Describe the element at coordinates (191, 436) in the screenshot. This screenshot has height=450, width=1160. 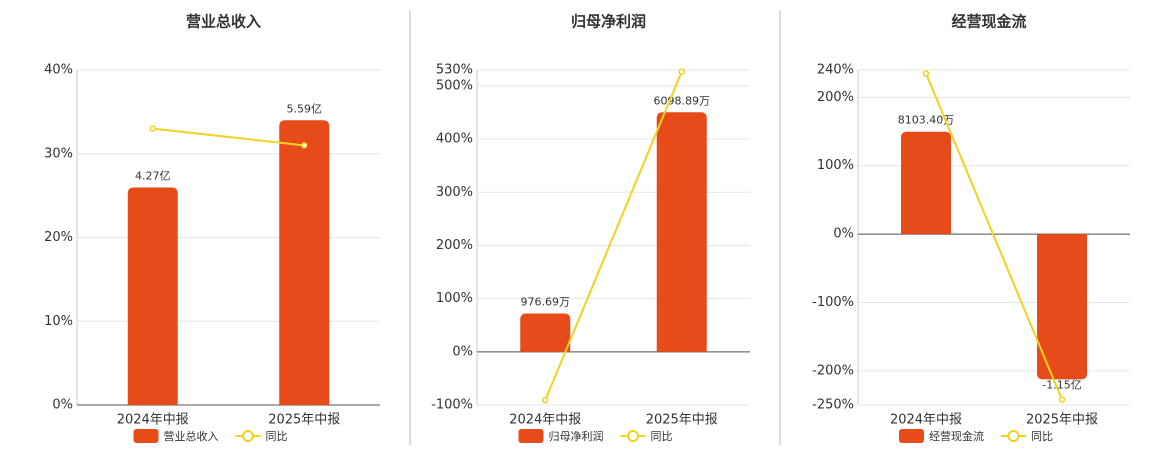
I see `legend-label: 营业总收入` at that location.